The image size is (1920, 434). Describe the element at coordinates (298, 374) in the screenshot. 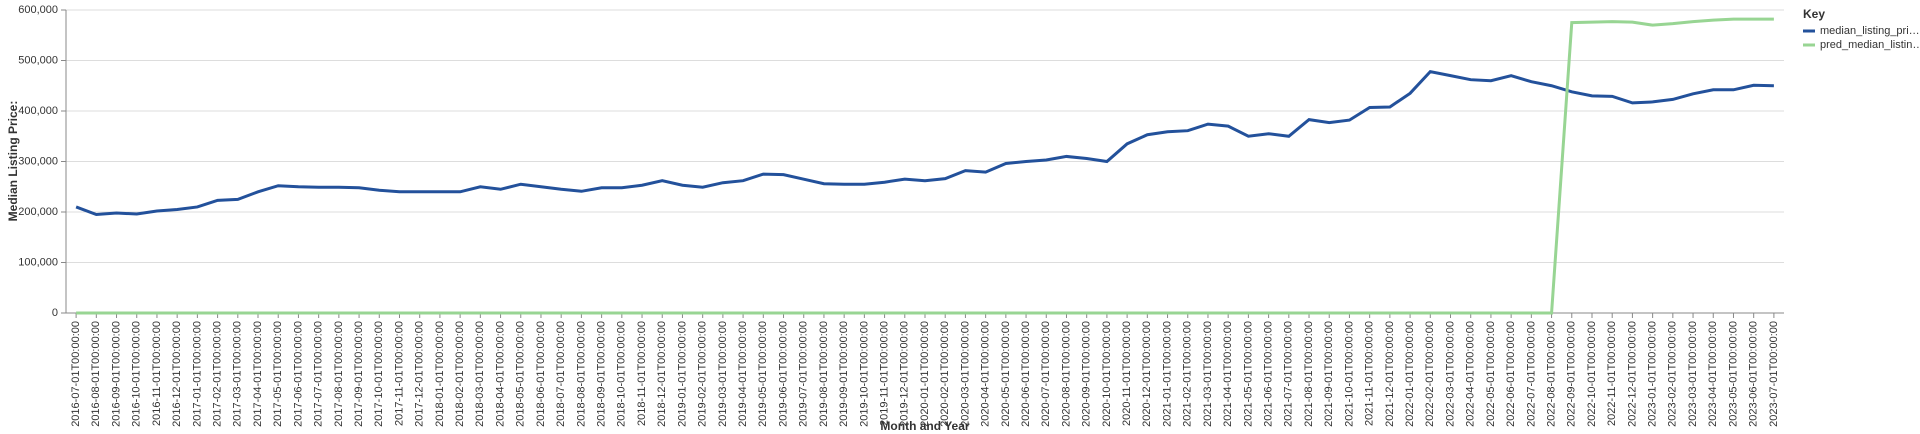

I see `x-tick-label: 2017-06-01T00:00:00` at that location.